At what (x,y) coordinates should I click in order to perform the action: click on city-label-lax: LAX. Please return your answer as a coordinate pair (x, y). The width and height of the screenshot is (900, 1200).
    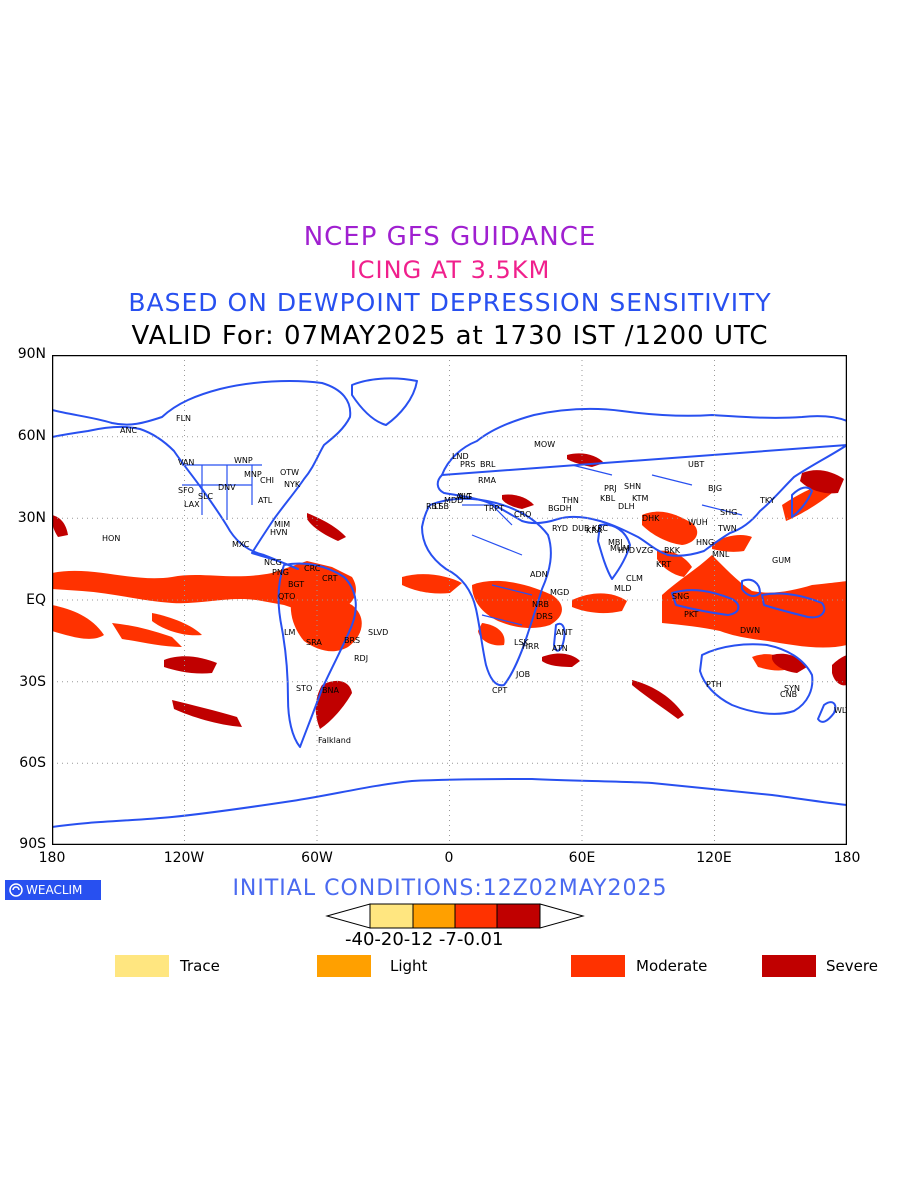
    Looking at the image, I should click on (192, 504).